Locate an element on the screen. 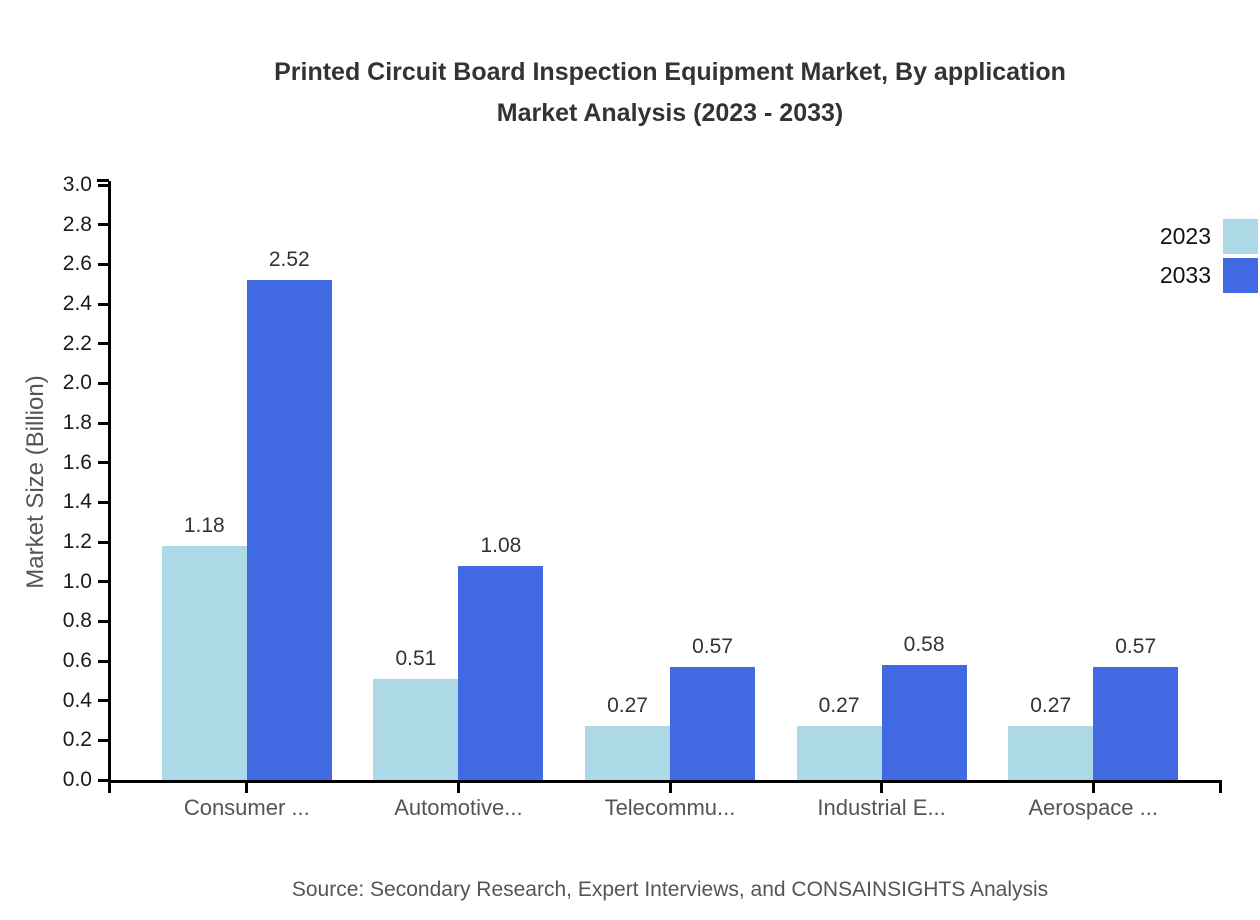 The width and height of the screenshot is (1260, 920). y-axis-title: Market Size (Billion) is located at coordinates (35, 482).